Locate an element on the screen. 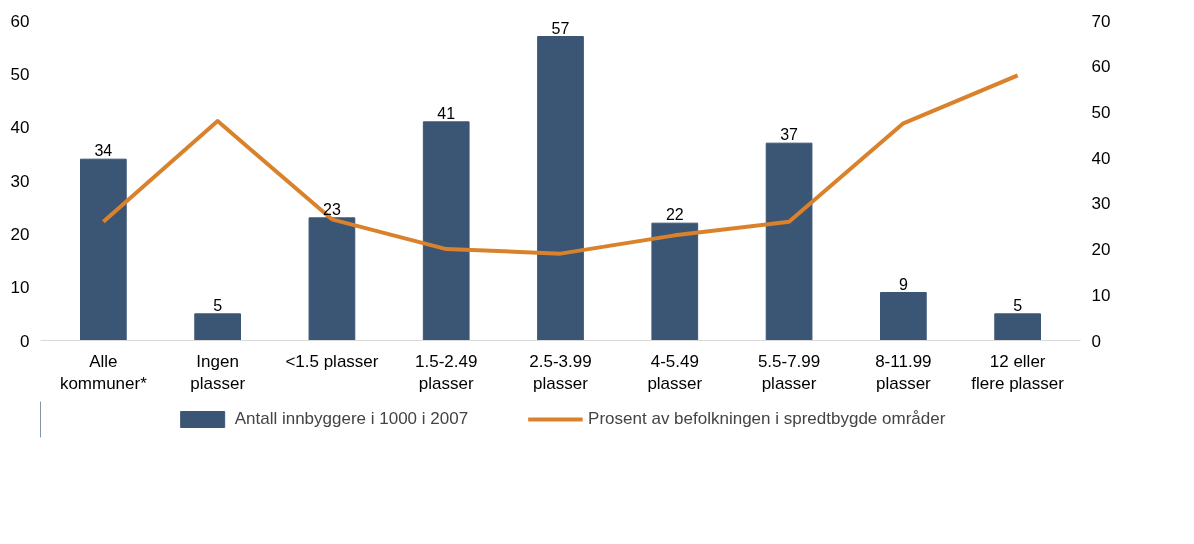 This screenshot has width=1194, height=544. x-tick-label: 1.5-2.49 plasser is located at coordinates (446, 372).